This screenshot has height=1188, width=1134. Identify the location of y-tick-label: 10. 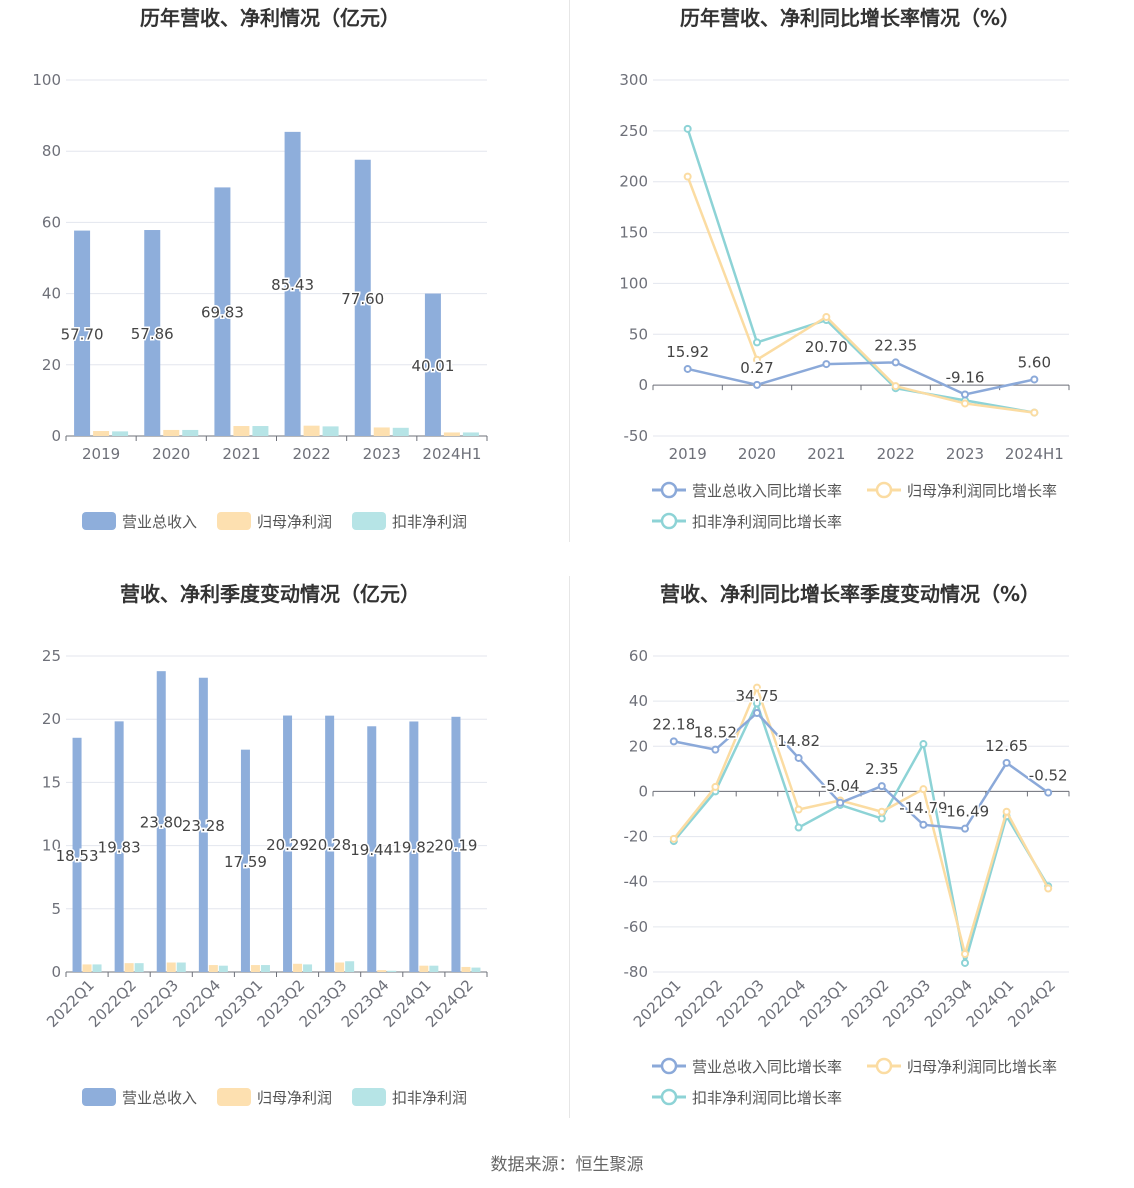
(51, 846).